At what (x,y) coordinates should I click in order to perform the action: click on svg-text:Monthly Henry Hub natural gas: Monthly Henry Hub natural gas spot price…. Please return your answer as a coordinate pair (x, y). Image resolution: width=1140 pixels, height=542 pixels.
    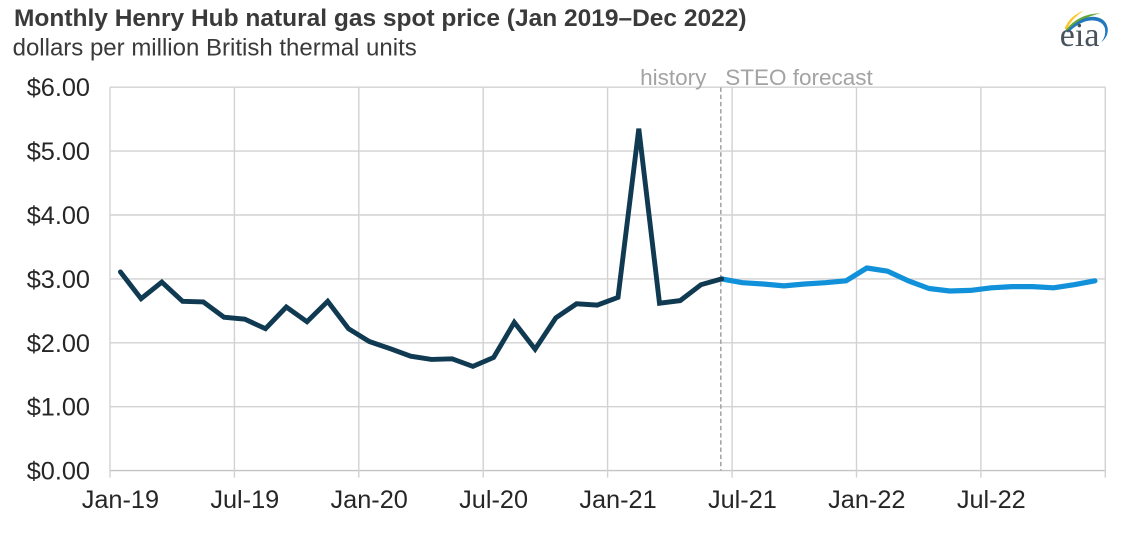
    Looking at the image, I should click on (380, 18).